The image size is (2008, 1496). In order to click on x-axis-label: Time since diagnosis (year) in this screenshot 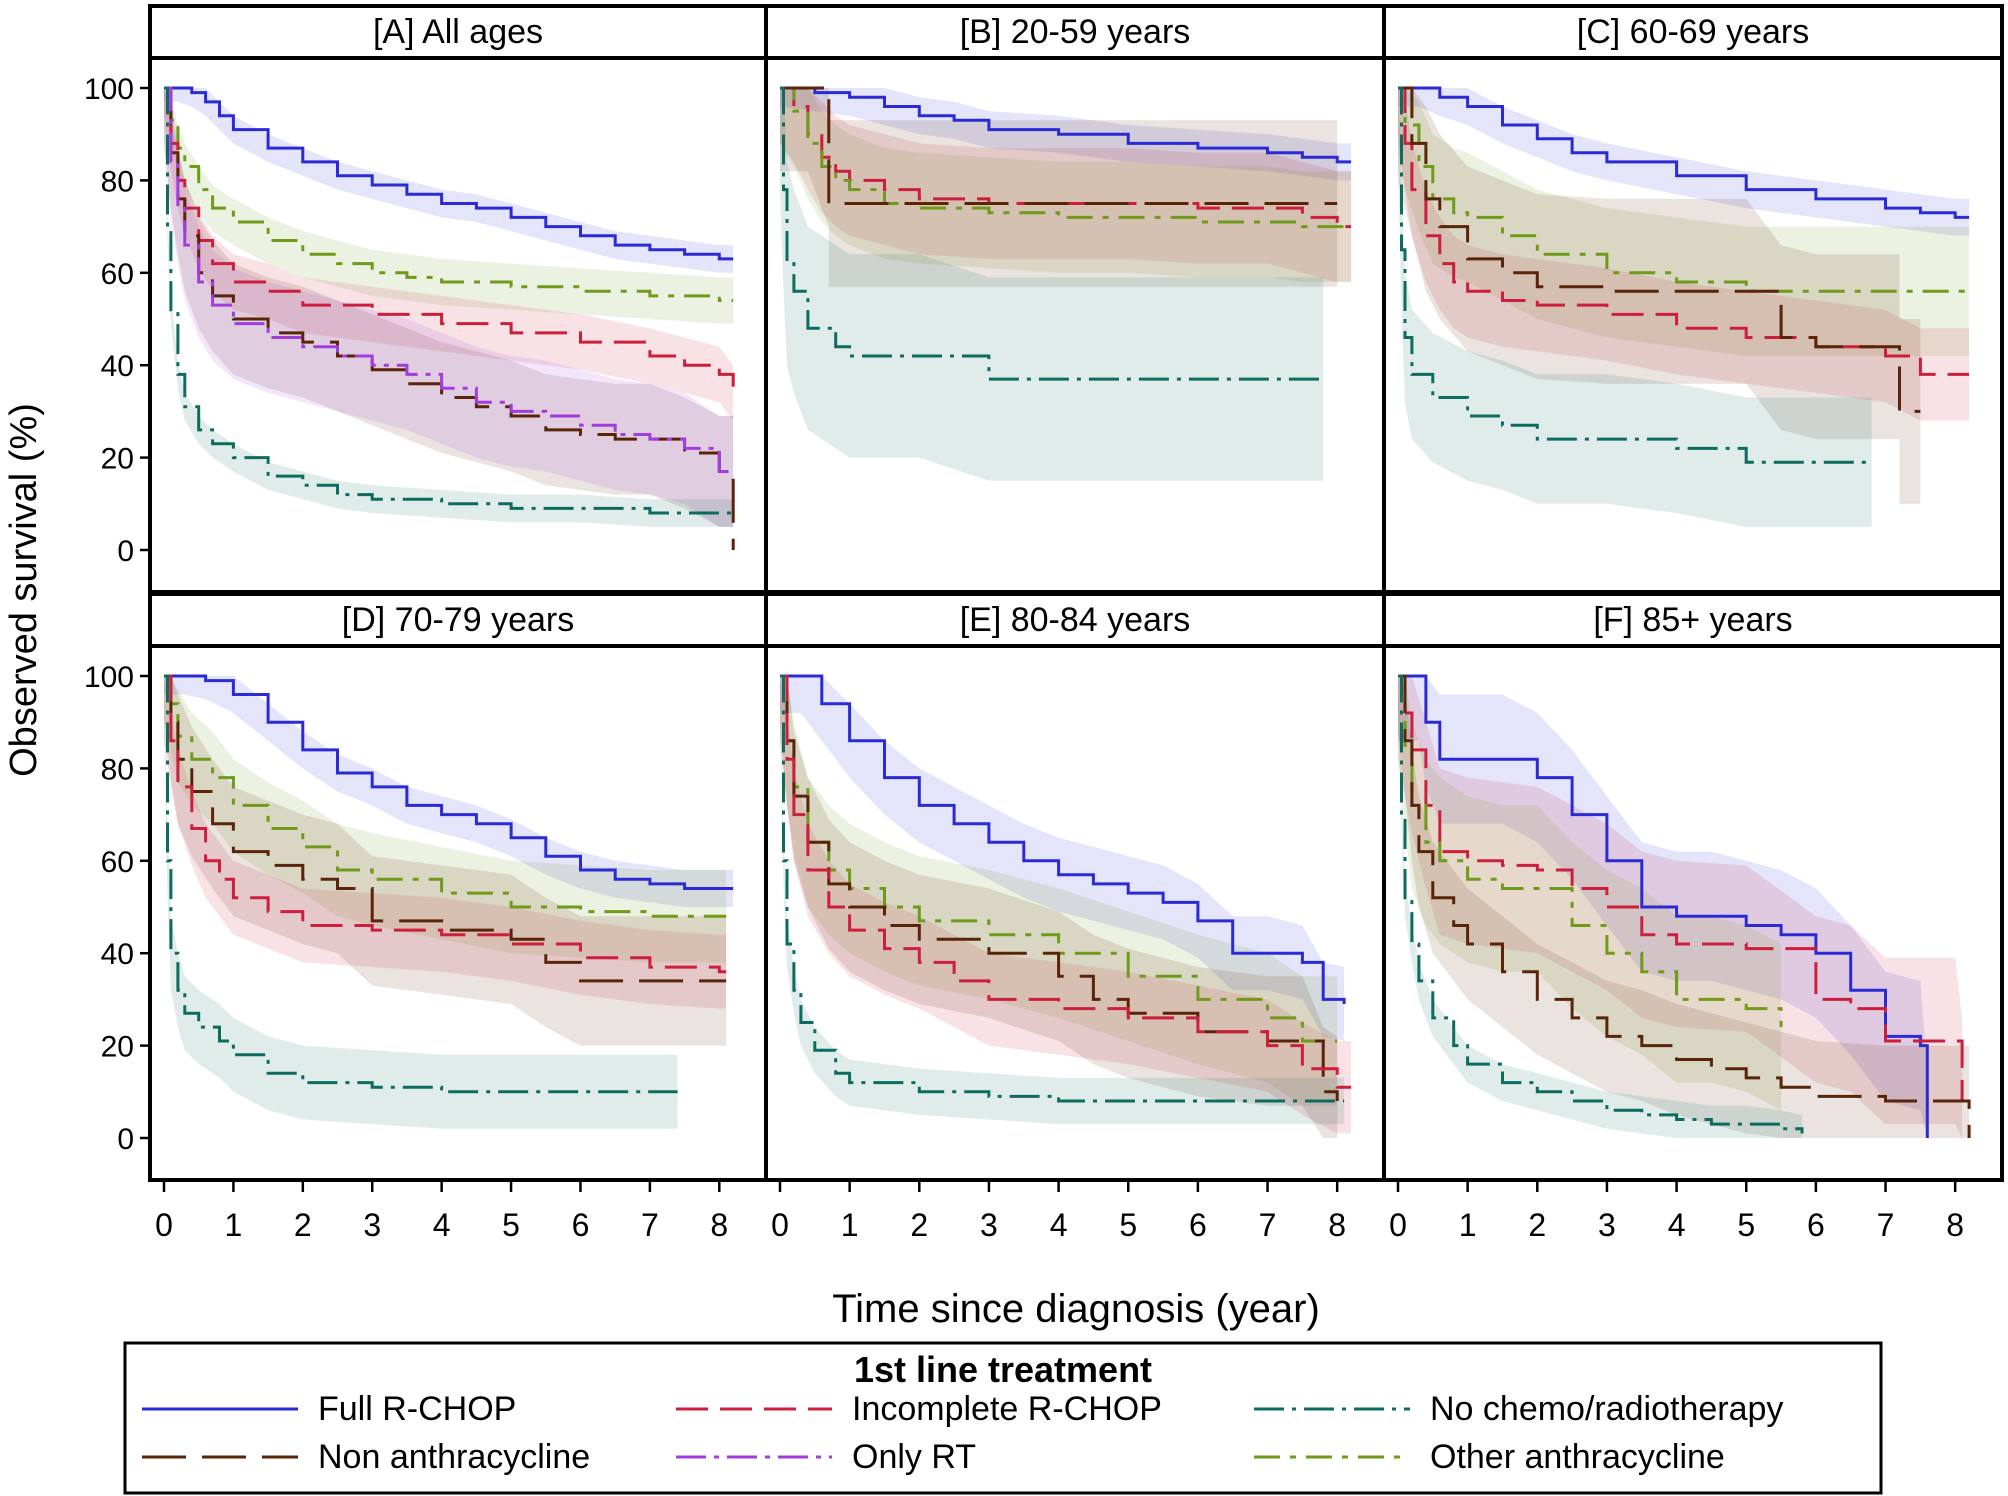, I will do `click(1076, 1309)`.